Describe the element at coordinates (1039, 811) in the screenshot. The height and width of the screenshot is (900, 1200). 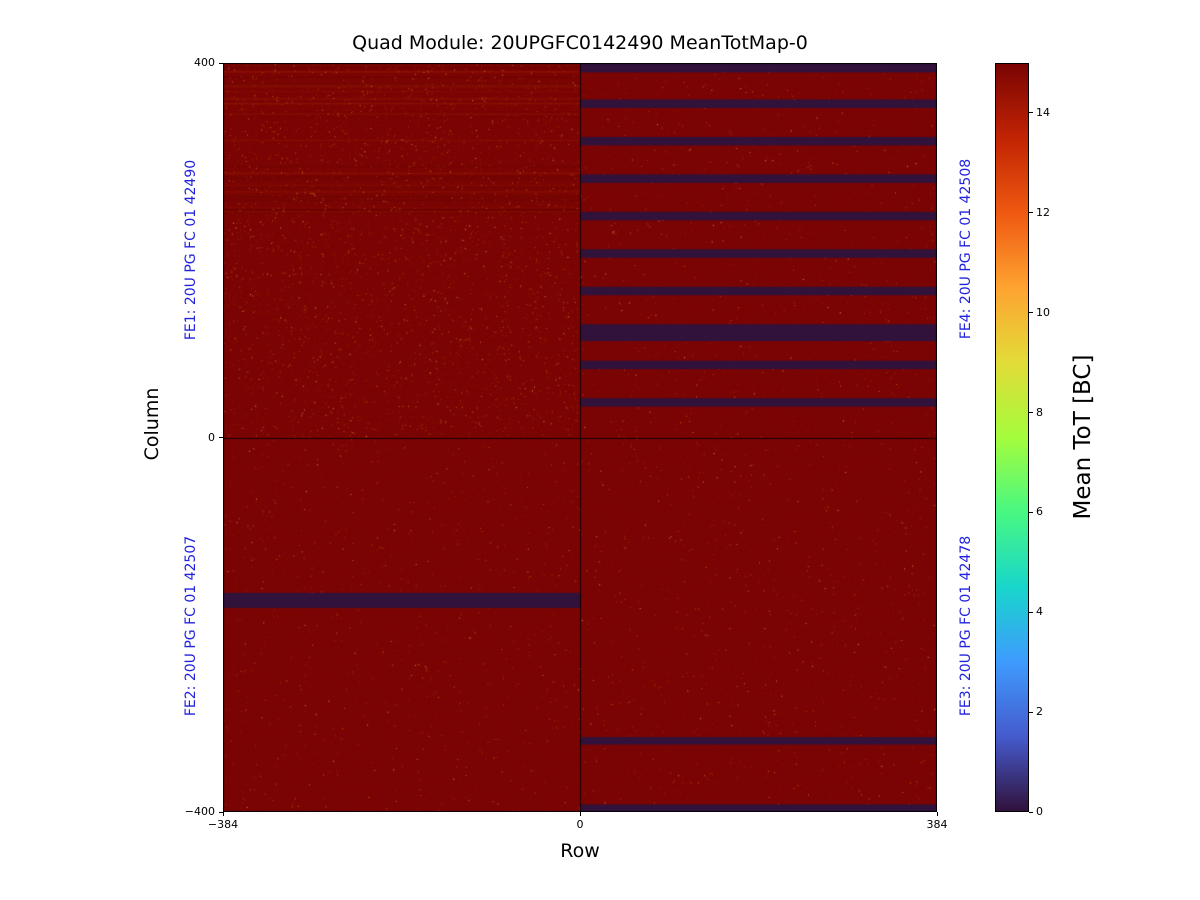
I see `colorbar-tick-label: 0` at that location.